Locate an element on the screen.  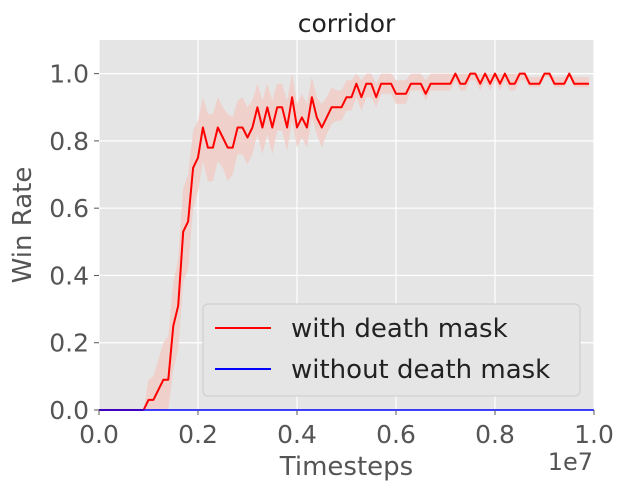
y-axis: 0.0 0.2 0.4 0.6 0.8 1.0 is located at coordinates (74, 242).